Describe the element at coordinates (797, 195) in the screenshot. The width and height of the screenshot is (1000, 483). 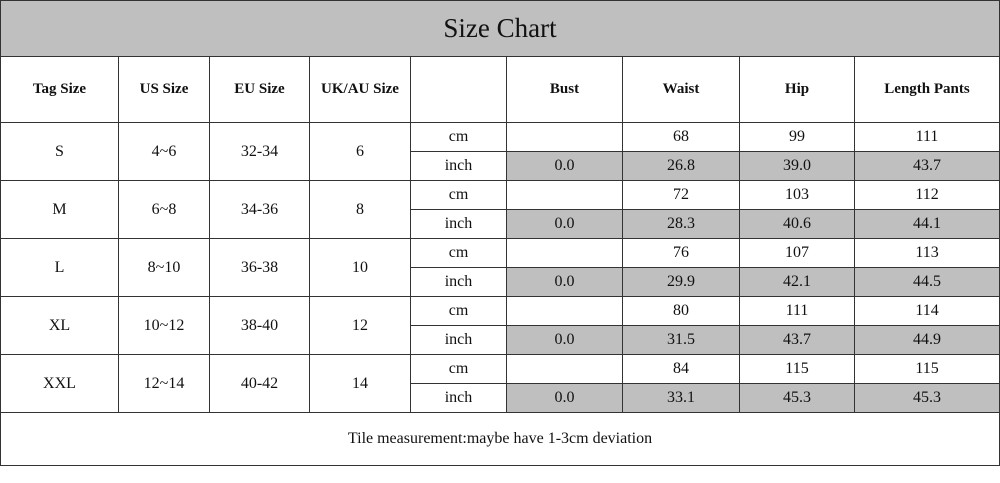
I see `hip-cell: 103` at that location.